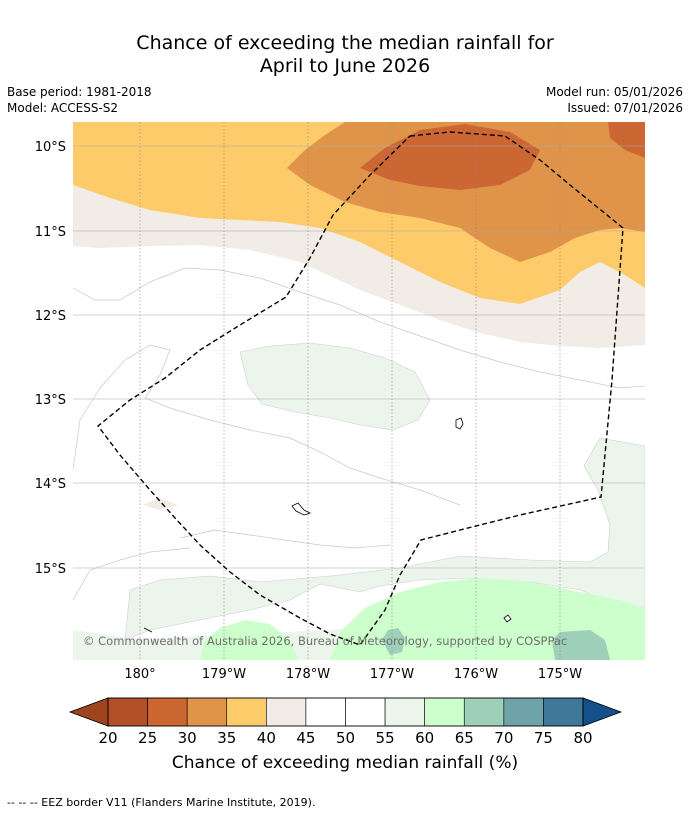 Image resolution: width=690 pixels, height=816 pixels. I want to click on issued-date: Issued: 07/01/2026, so click(625, 108).